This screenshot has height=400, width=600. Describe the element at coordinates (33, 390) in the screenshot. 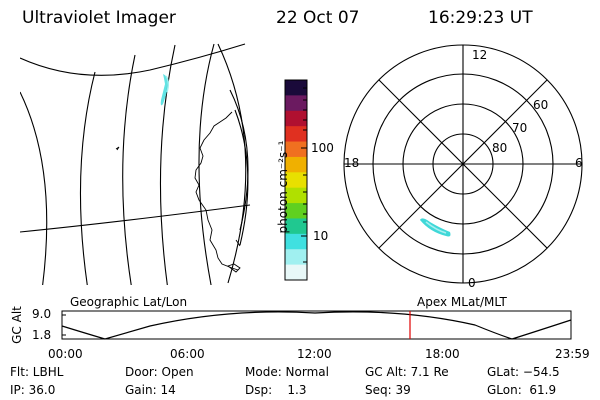

I see `ip-info: IP: 36.0` at that location.